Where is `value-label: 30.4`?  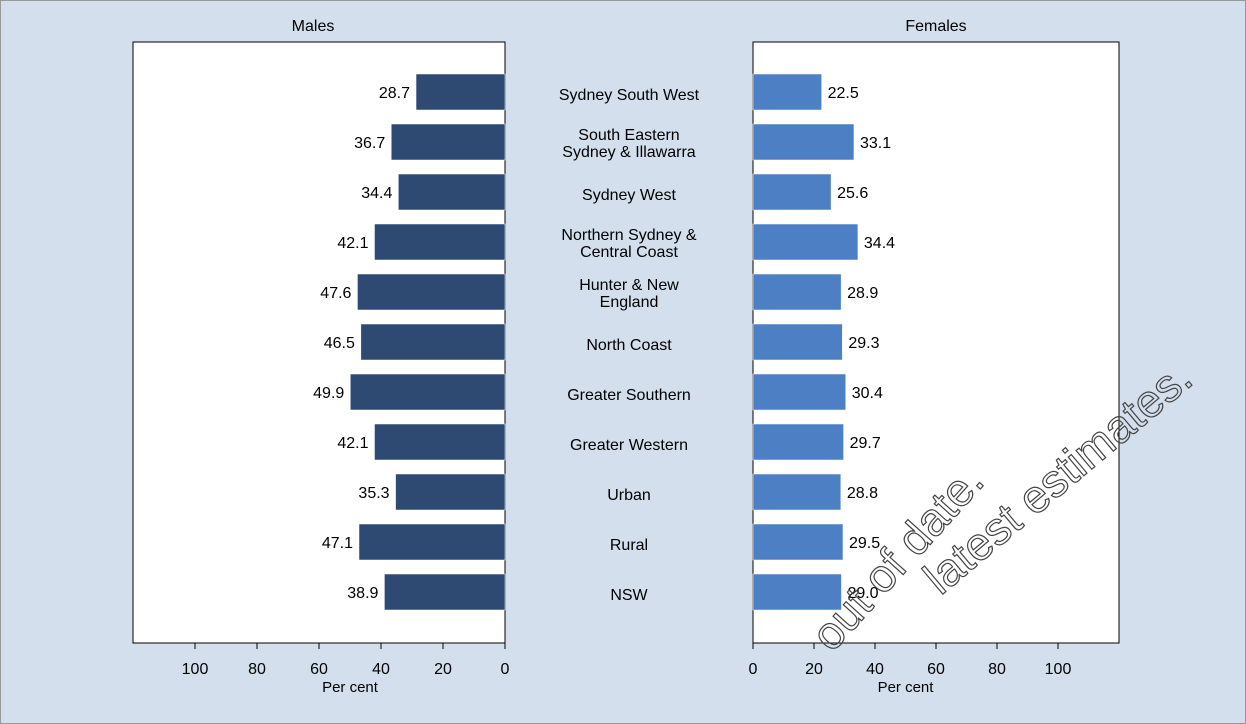 value-label: 30.4 is located at coordinates (867, 393).